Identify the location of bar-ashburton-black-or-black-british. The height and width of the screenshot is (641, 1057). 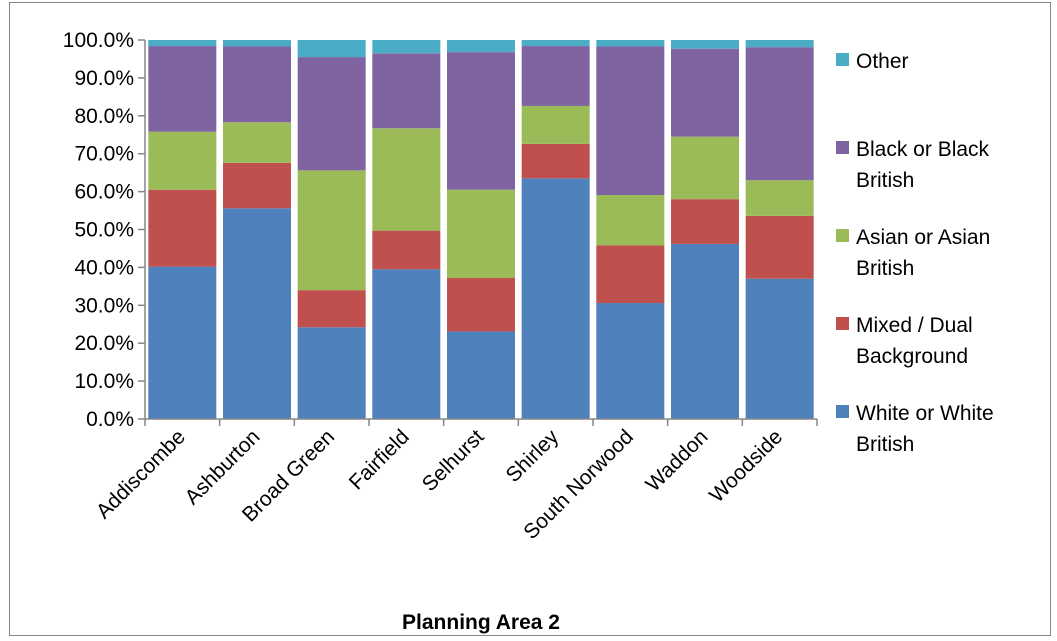
(257, 84).